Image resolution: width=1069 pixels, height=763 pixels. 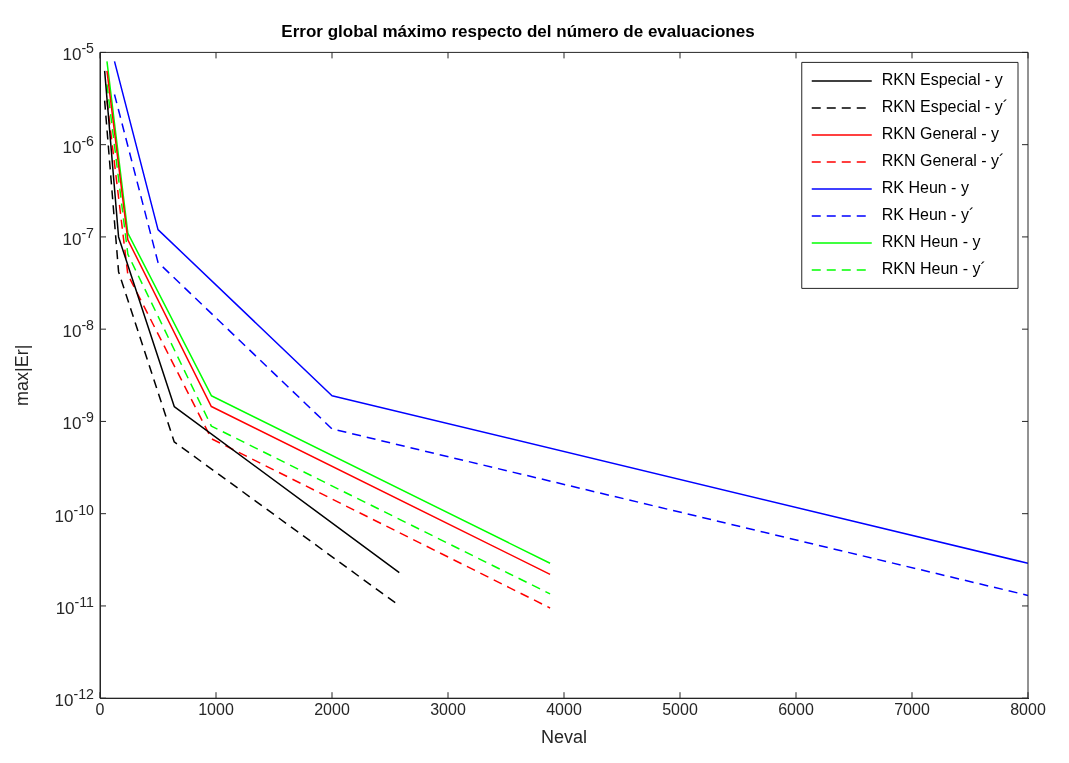 What do you see at coordinates (74, 513) in the screenshot?
I see `y-tick-label: 10$^{-10}$` at bounding box center [74, 513].